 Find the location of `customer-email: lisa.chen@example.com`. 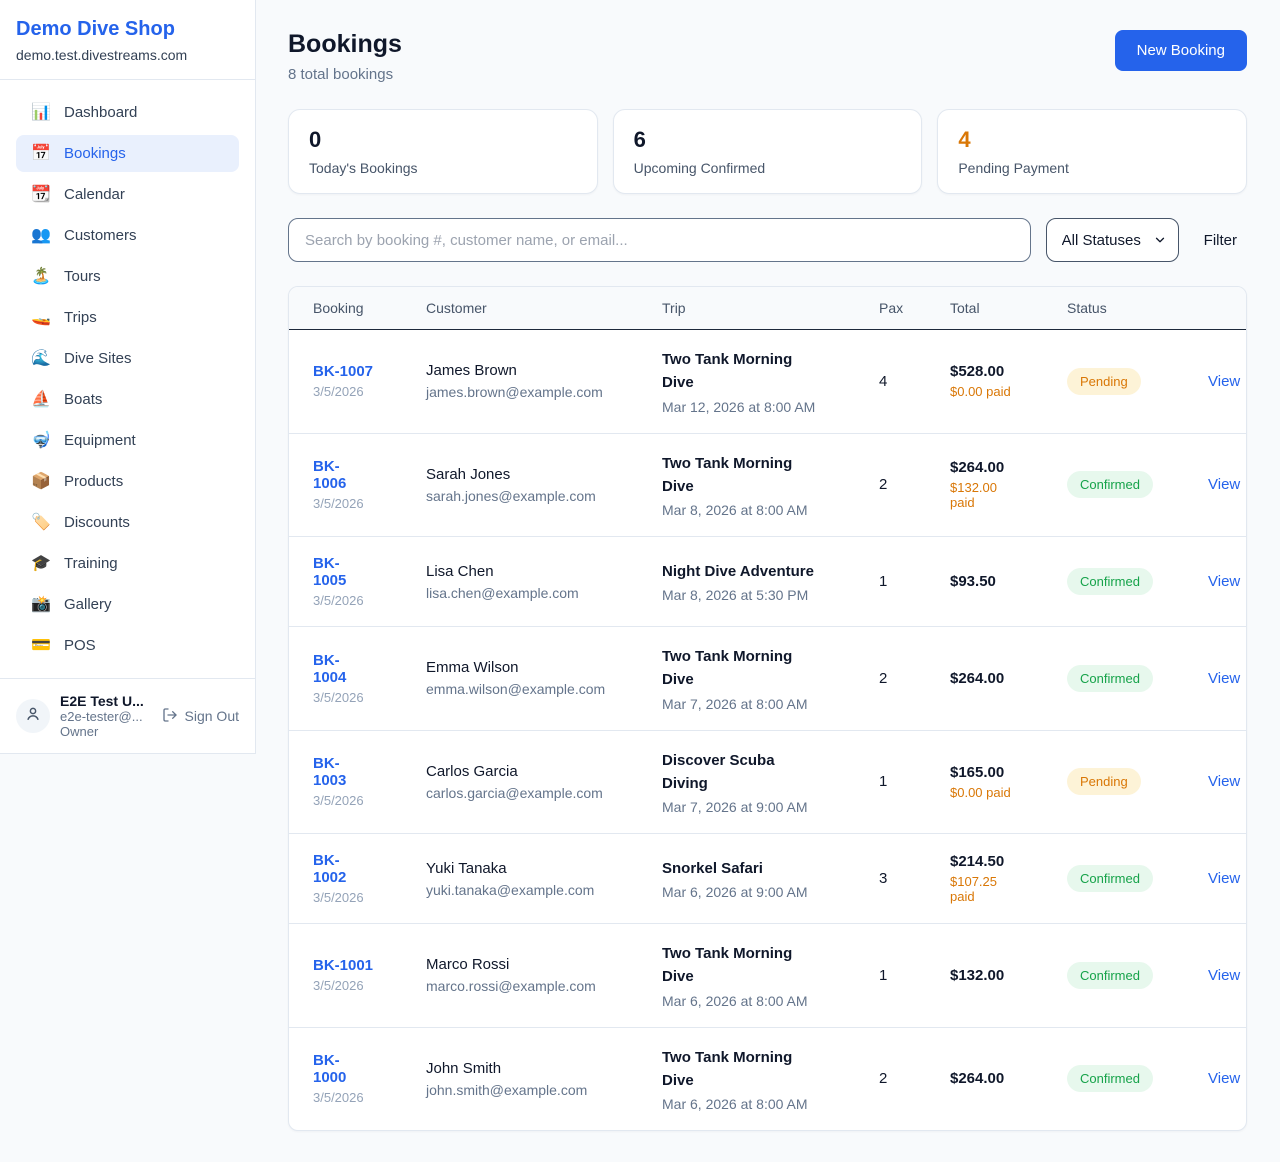

customer-email: lisa.chen@example.com is located at coordinates (502, 592).